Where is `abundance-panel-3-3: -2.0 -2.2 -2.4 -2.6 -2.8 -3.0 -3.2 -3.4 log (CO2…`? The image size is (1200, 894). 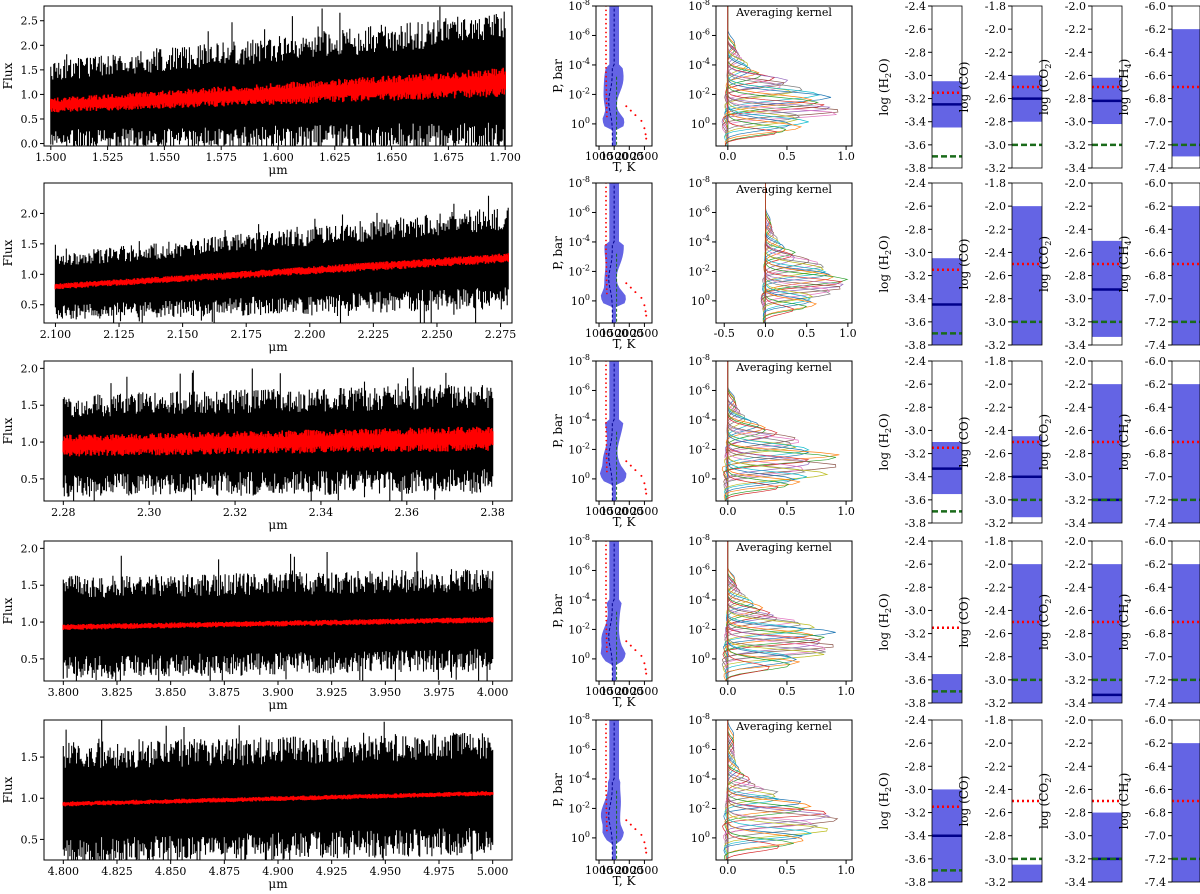 abundance-panel-3-3: -2.0 -2.2 -2.4 -2.6 -2.8 -3.0 -3.2 -3.4 log (CO2… is located at coordinates (1080, 442).